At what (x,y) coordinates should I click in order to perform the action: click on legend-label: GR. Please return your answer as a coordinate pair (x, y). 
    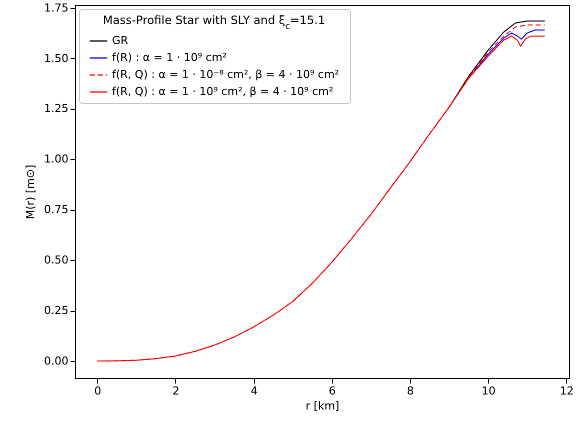
    Looking at the image, I should click on (120, 40).